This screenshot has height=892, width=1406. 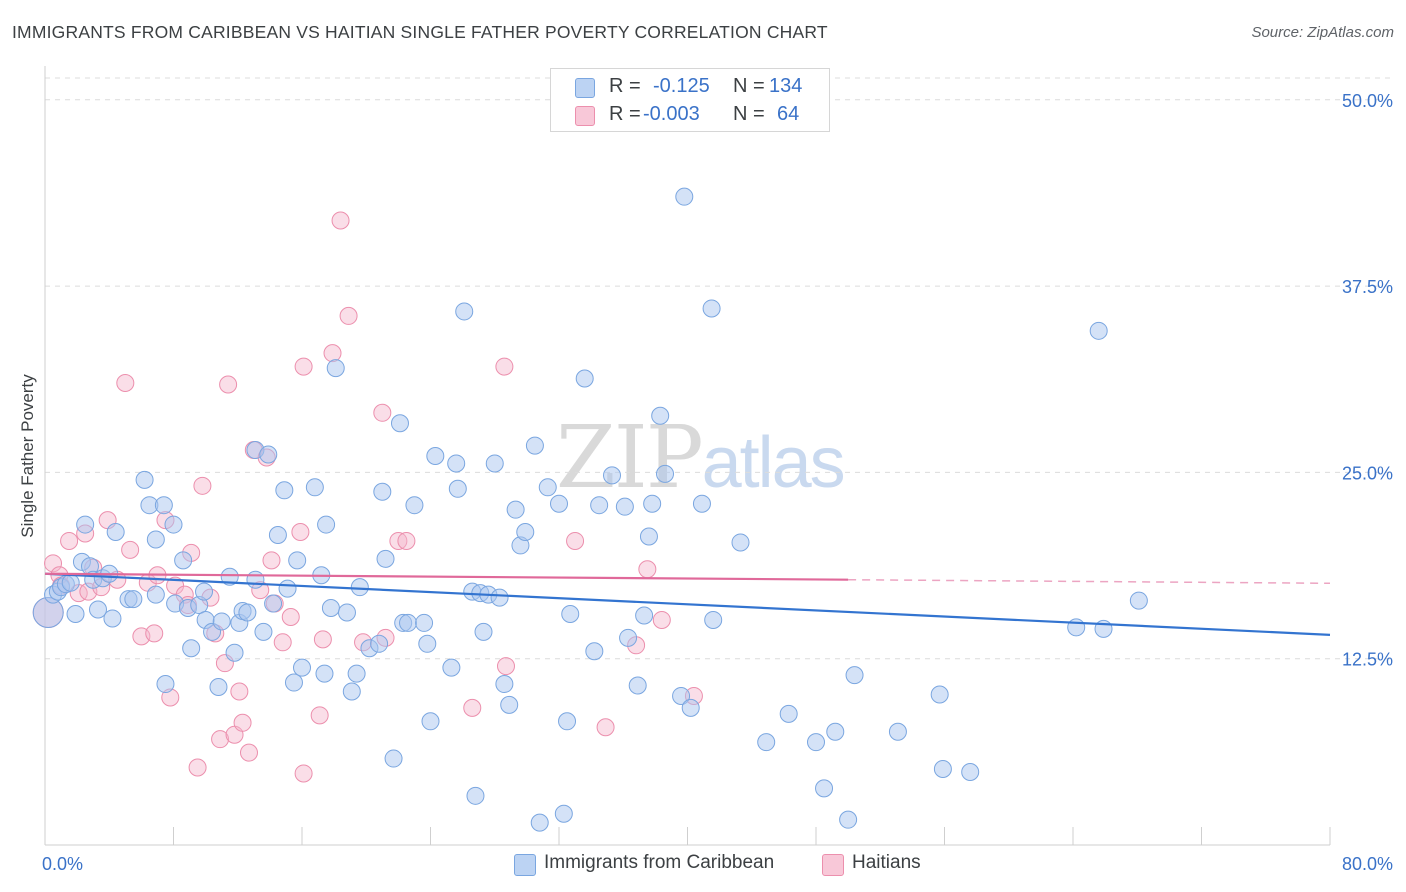 I want to click on legend-n-value: 64, so click(x=788, y=114).